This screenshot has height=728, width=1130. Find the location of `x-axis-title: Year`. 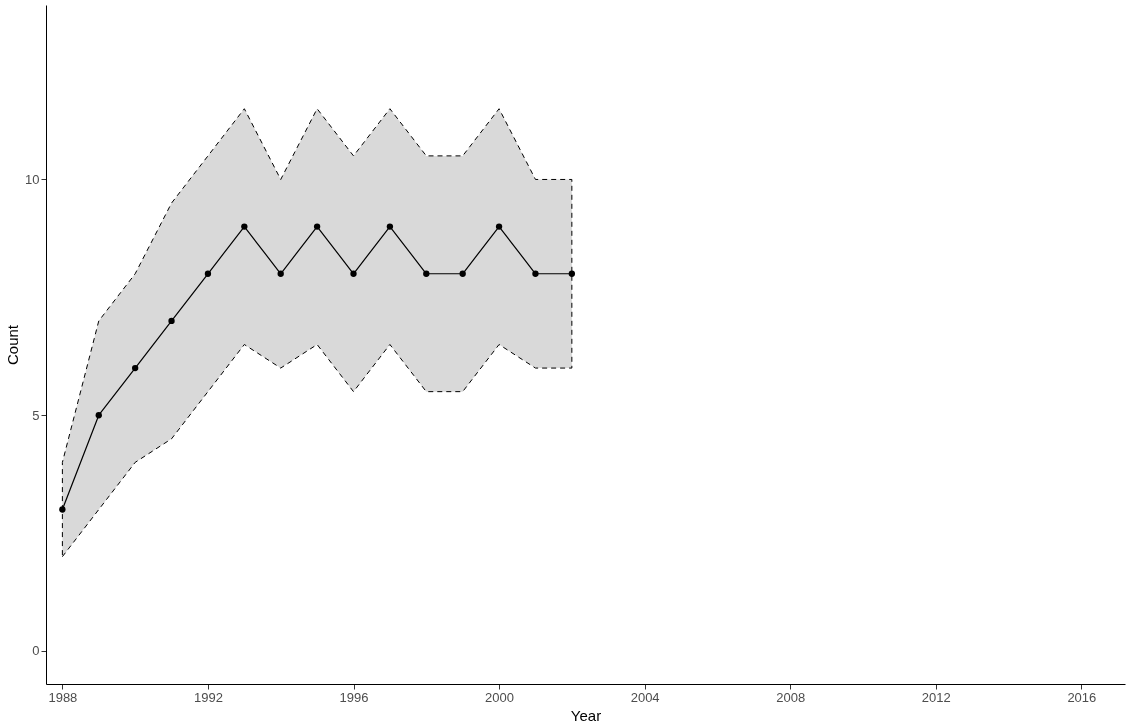

x-axis-title: Year is located at coordinates (586, 715).